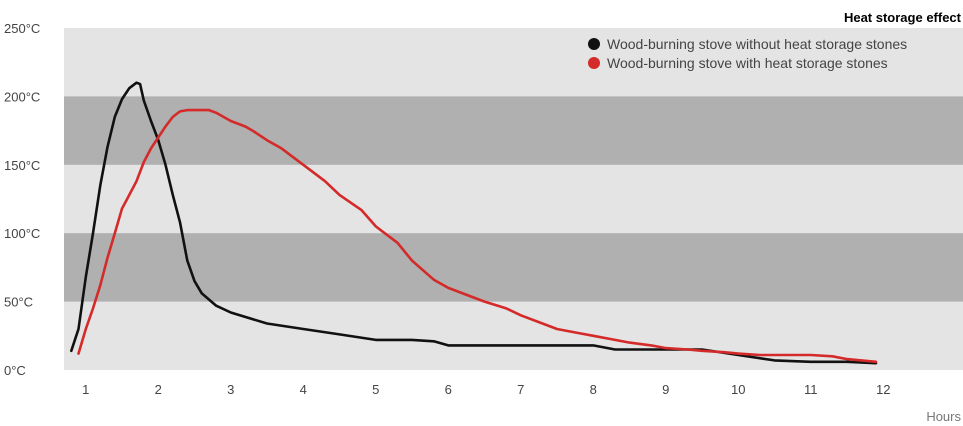 The image size is (963, 426). What do you see at coordinates (883, 389) in the screenshot?
I see `x-tick-label-12: 12` at bounding box center [883, 389].